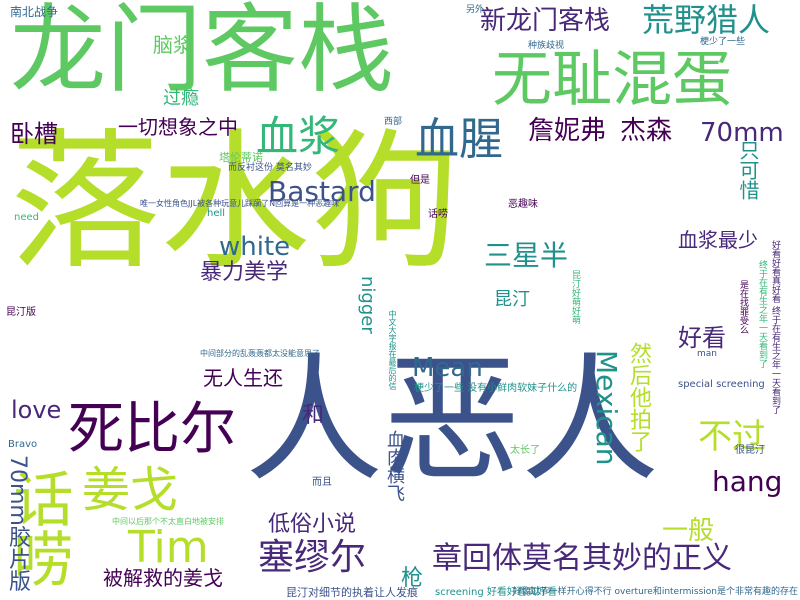 This screenshot has height=600, width=800. I want to click on cloud-word: 70mm, so click(742, 133).